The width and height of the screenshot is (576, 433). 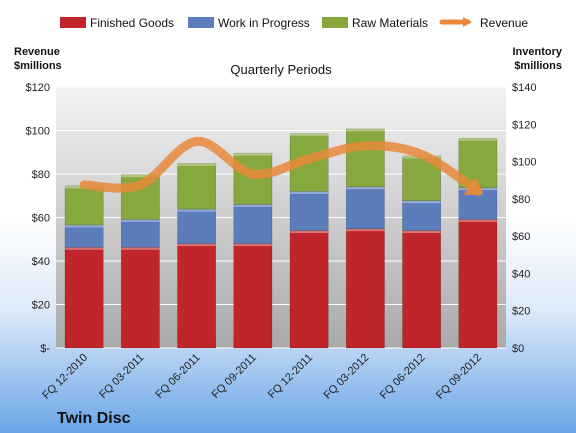 I want to click on left-tick-label: $120, so click(x=38, y=88).